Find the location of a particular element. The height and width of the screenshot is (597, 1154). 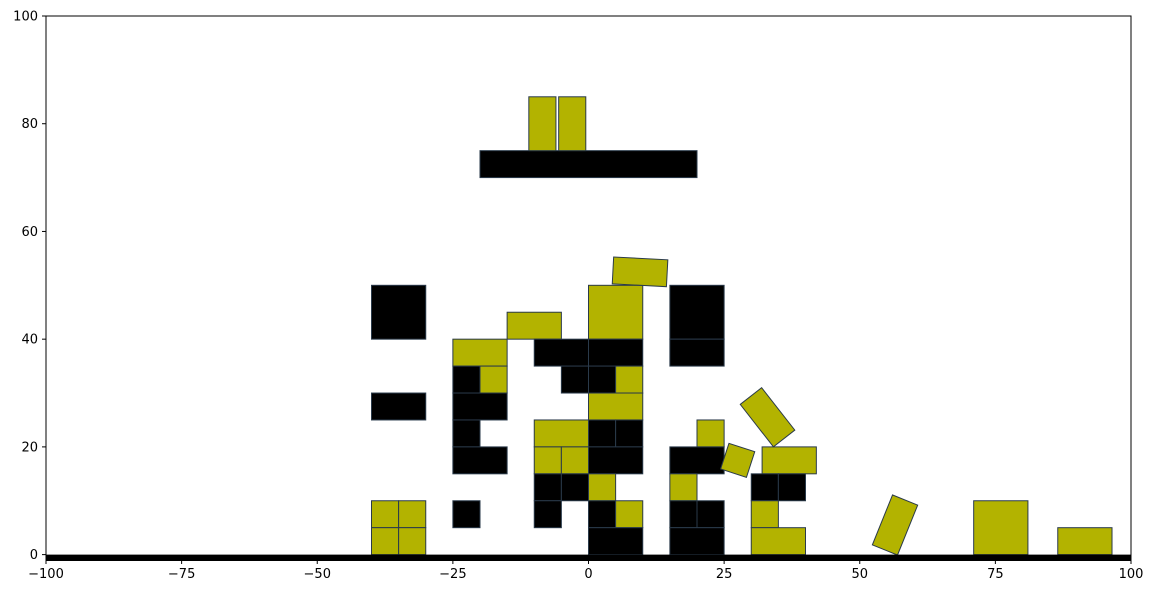

y-tick-label: 60 is located at coordinates (29, 232).